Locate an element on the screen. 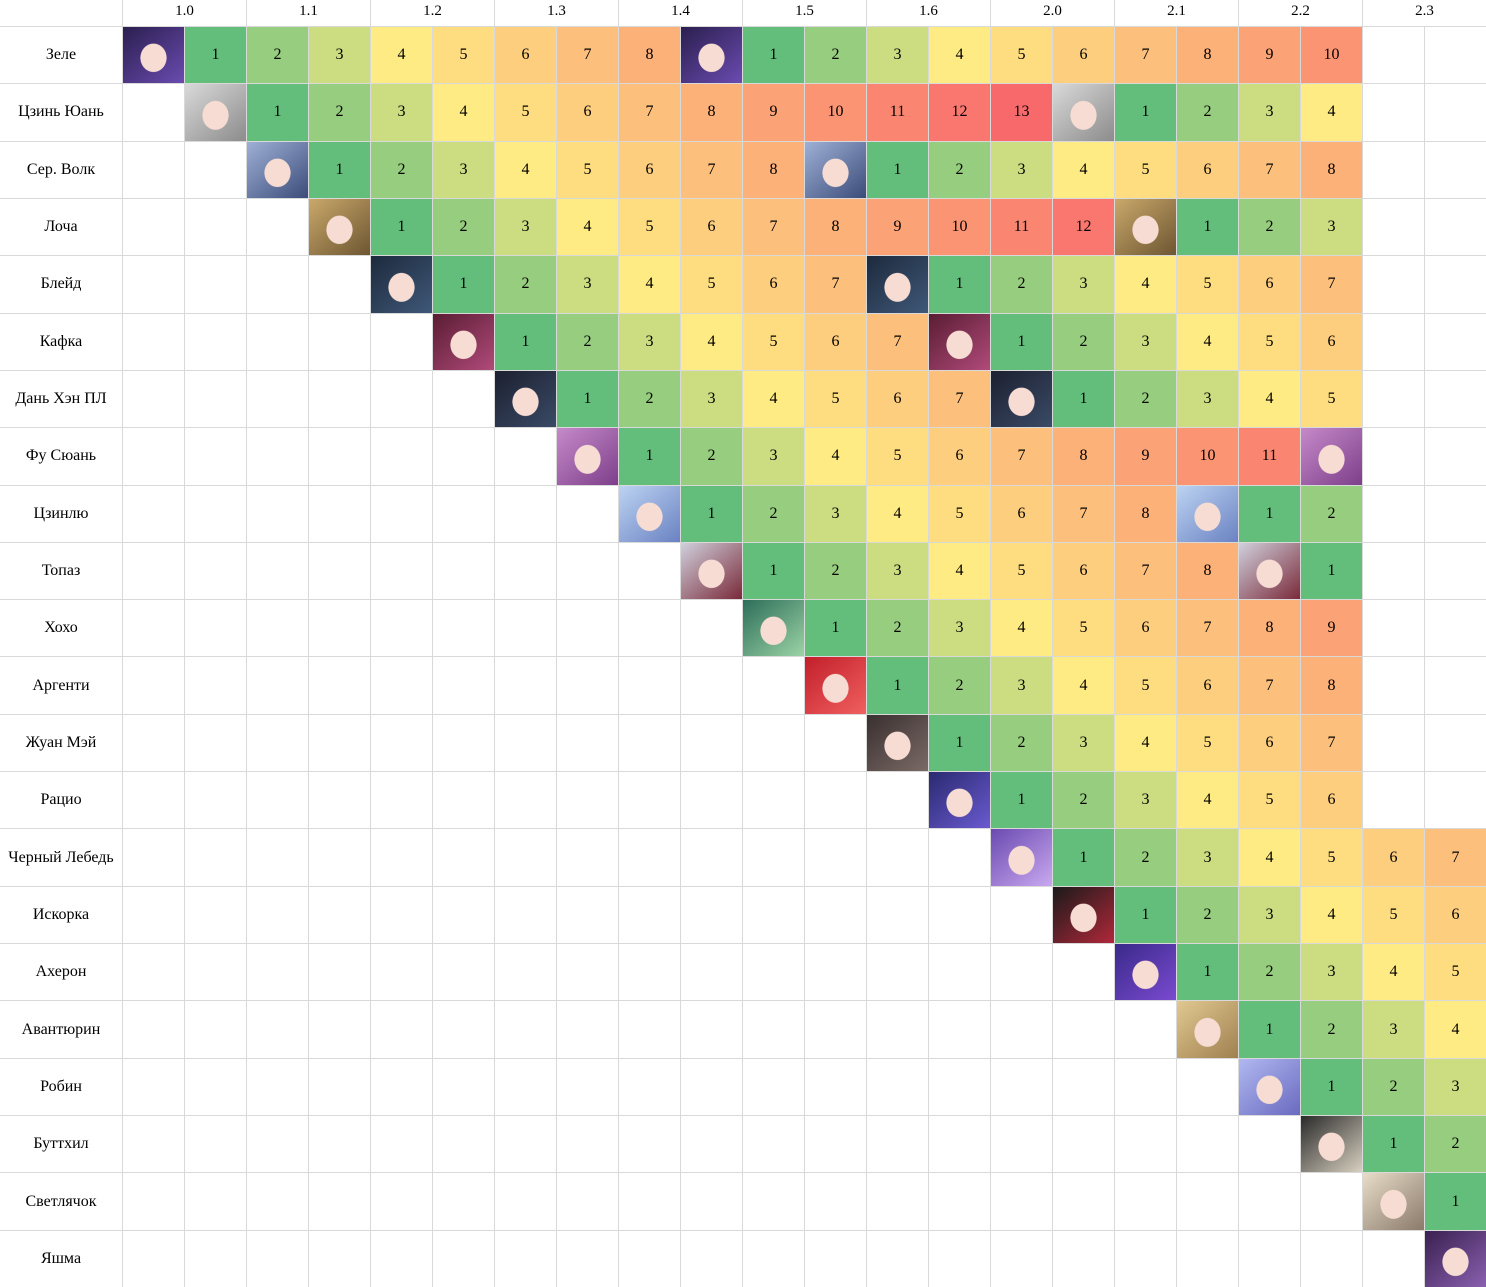  row-name: Буттхил is located at coordinates (61, 1144).